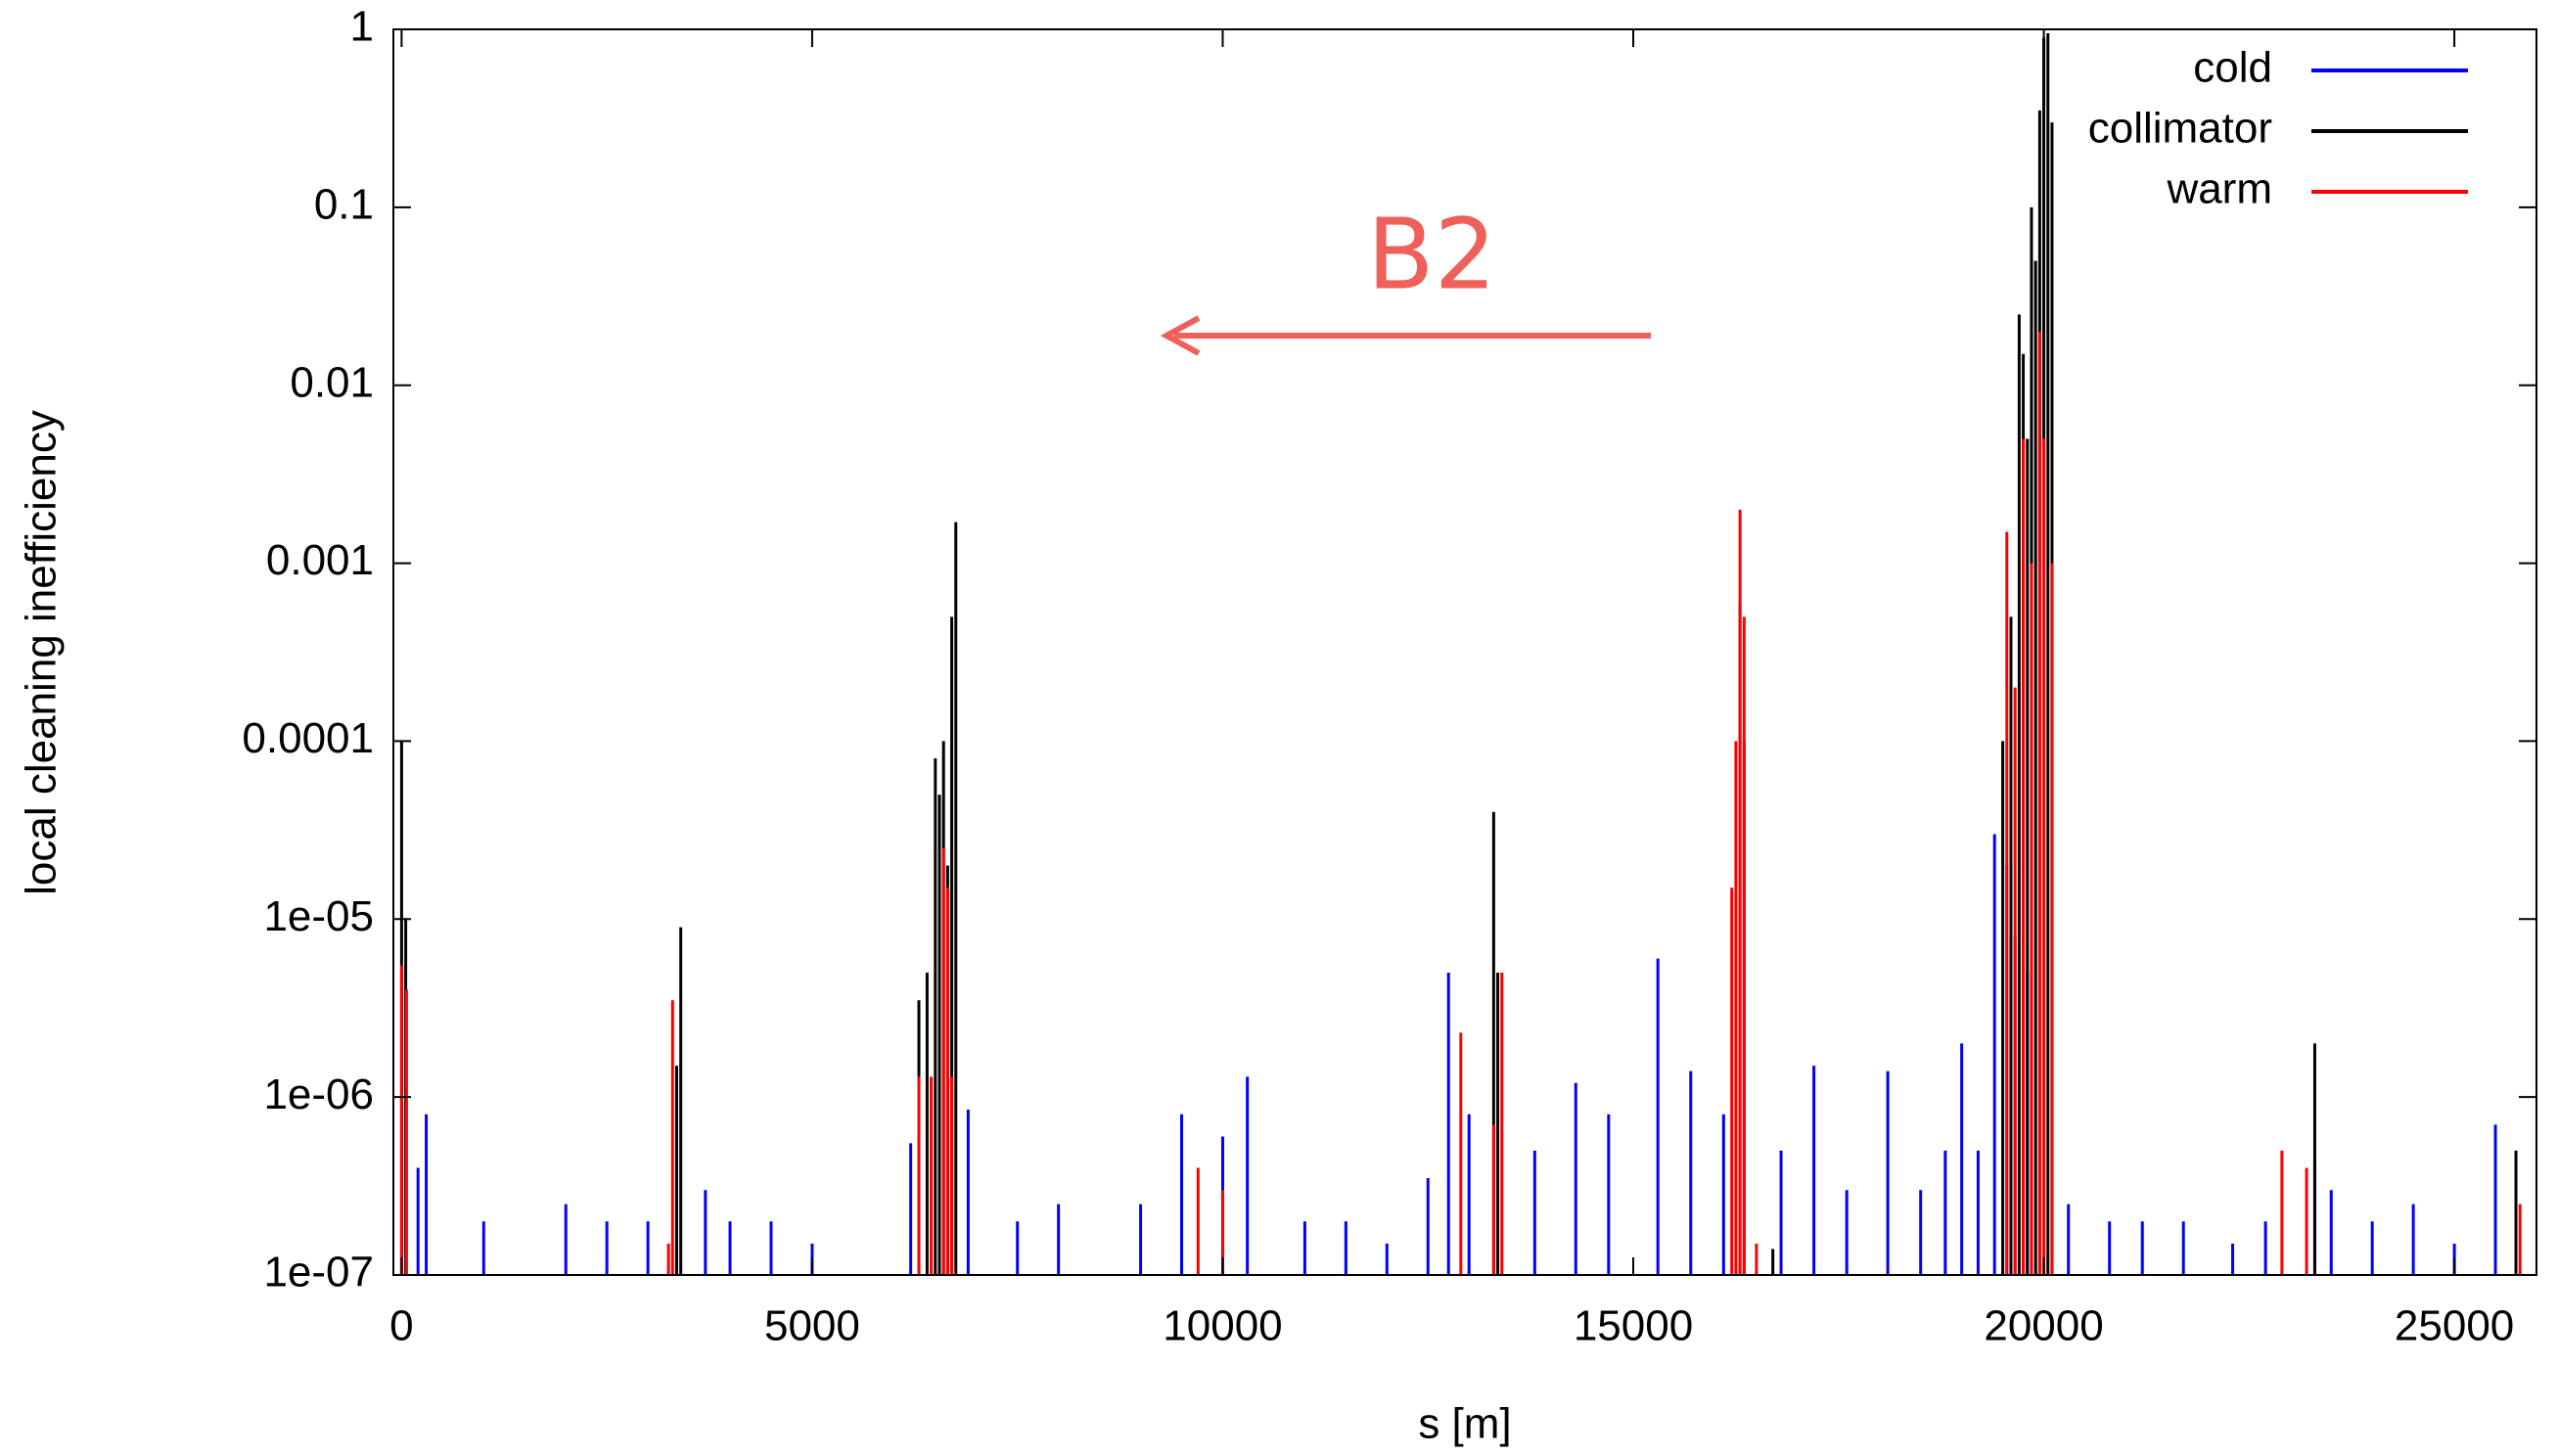 The height and width of the screenshot is (1456, 2558). What do you see at coordinates (332, 382) in the screenshot?
I see `y-tick-label: 0.01` at bounding box center [332, 382].